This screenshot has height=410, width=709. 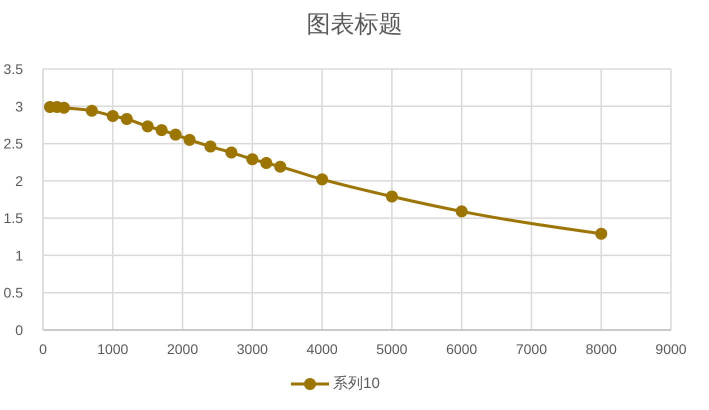 What do you see at coordinates (14, 144) in the screenshot?
I see `y-tick-label: 2.5` at bounding box center [14, 144].